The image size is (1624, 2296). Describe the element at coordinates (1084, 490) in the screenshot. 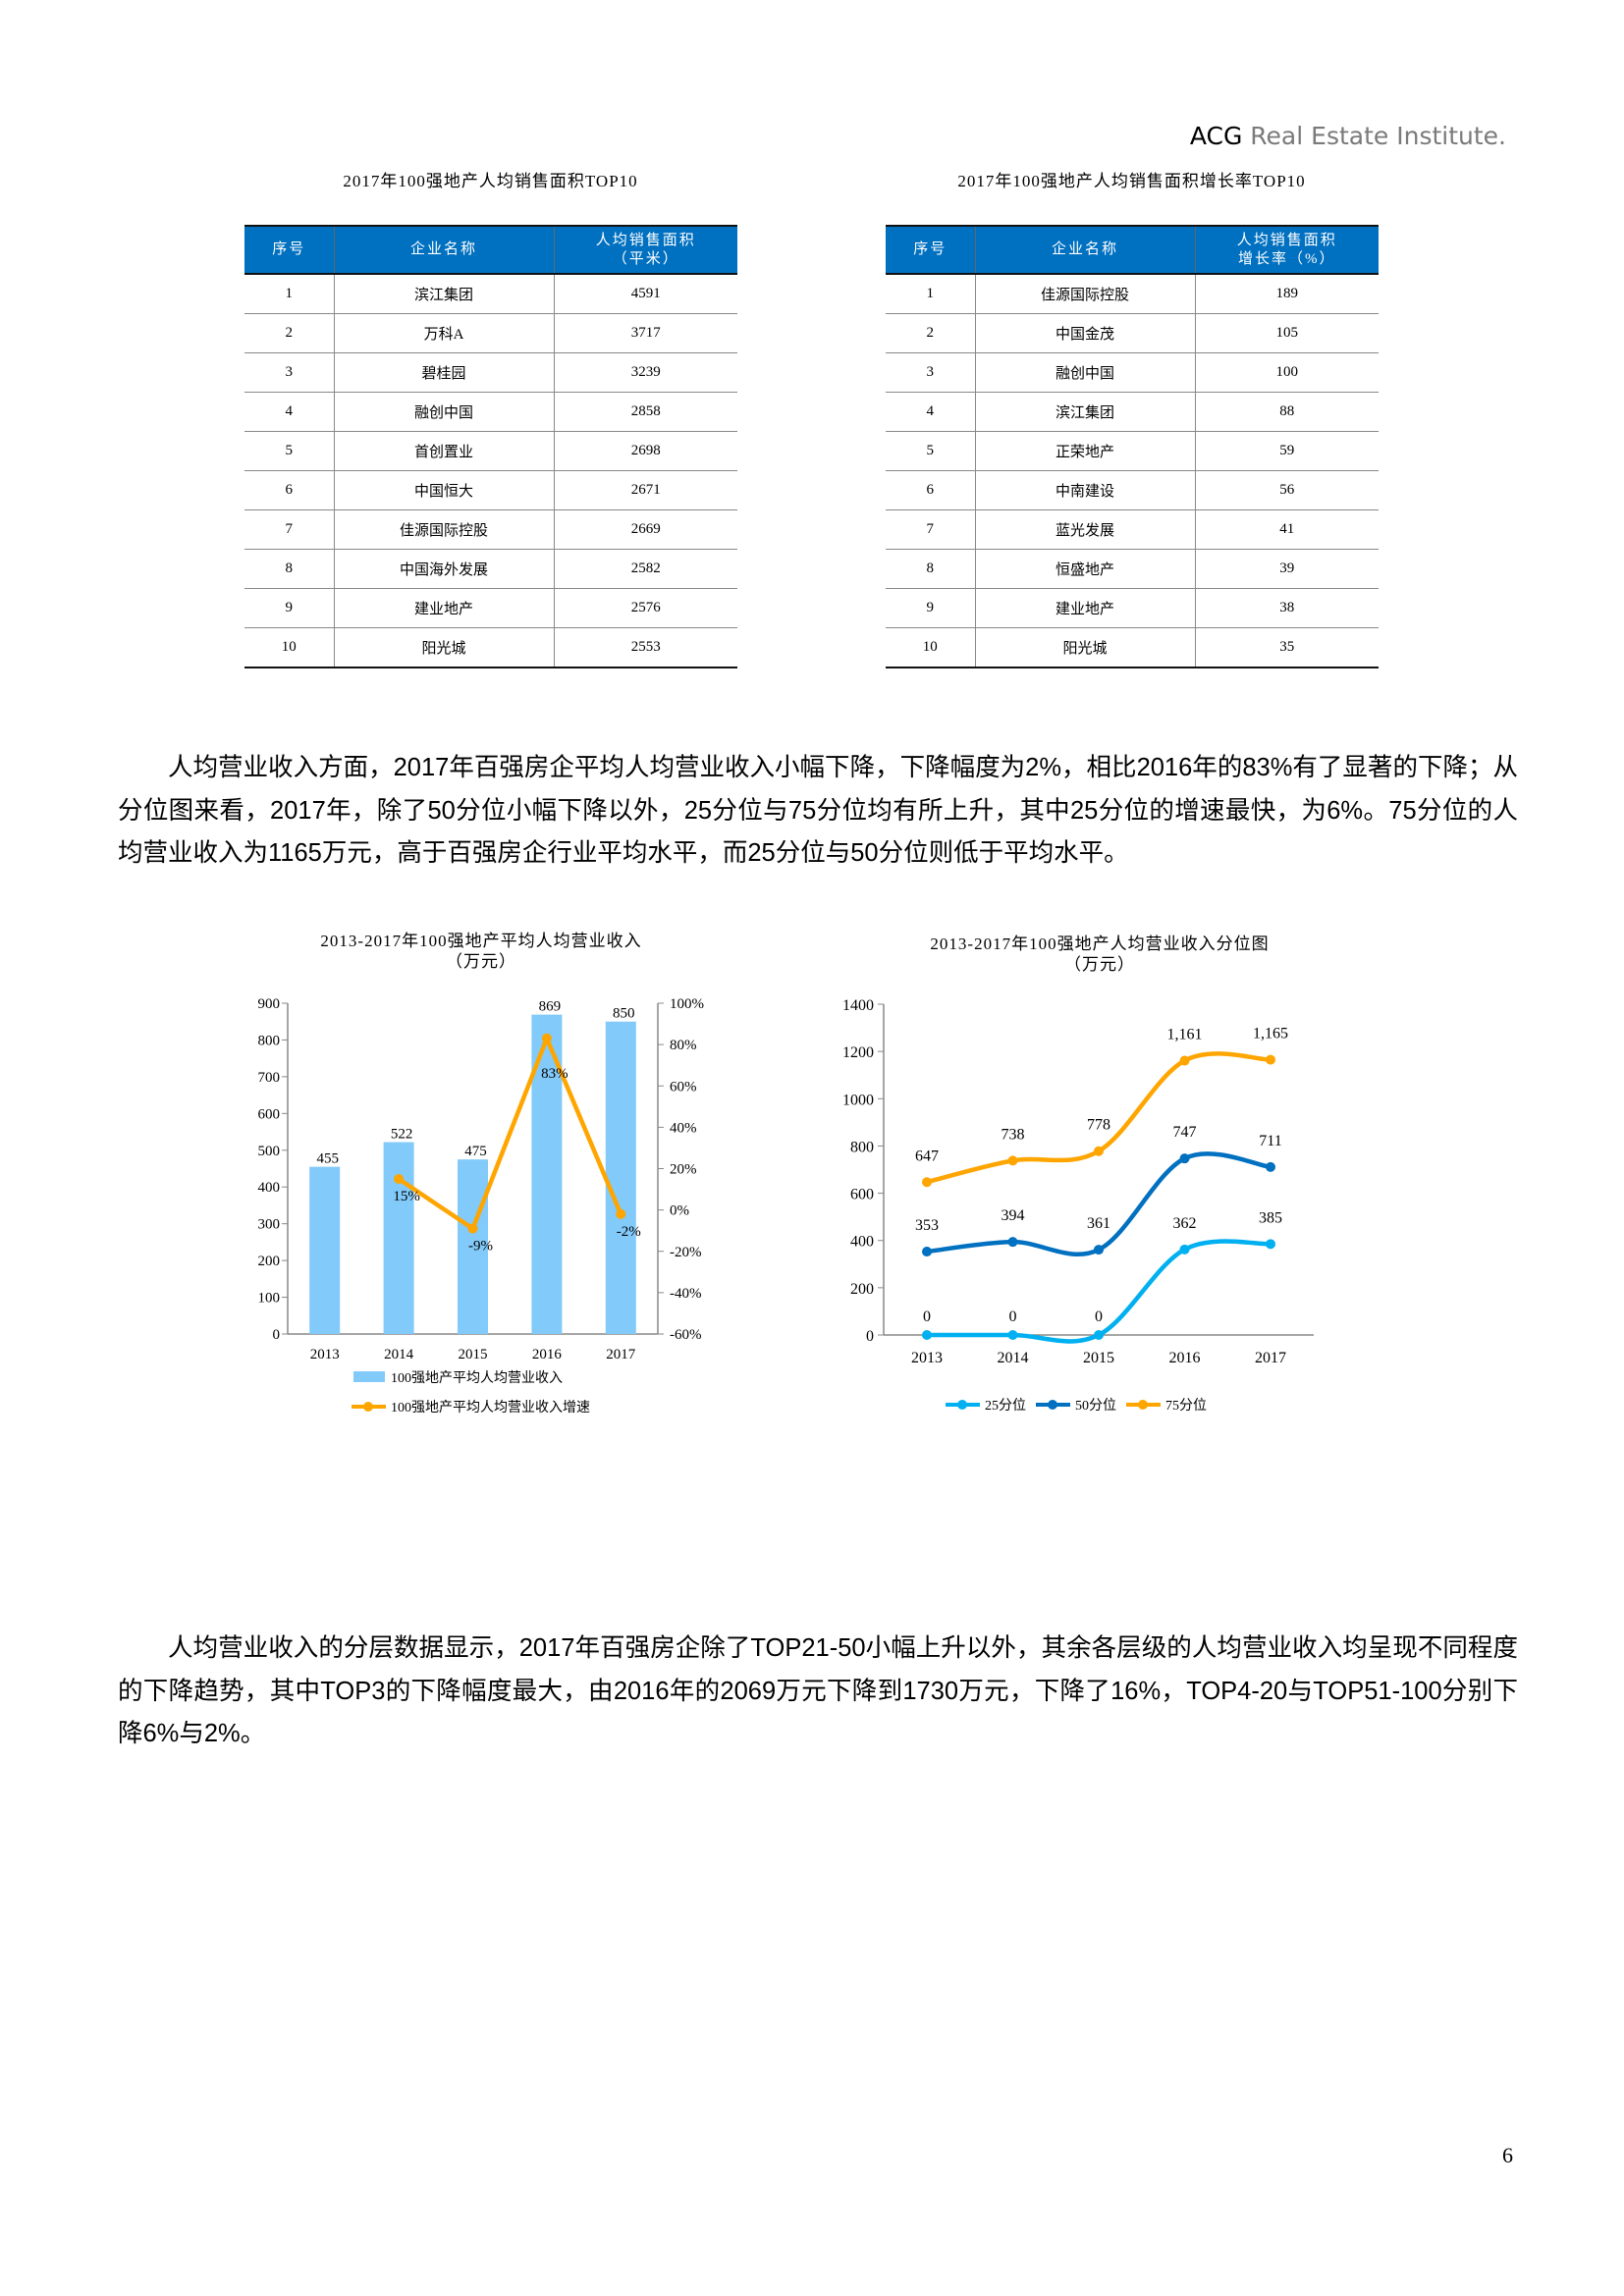

I see `cell-company: 中南建设` at that location.